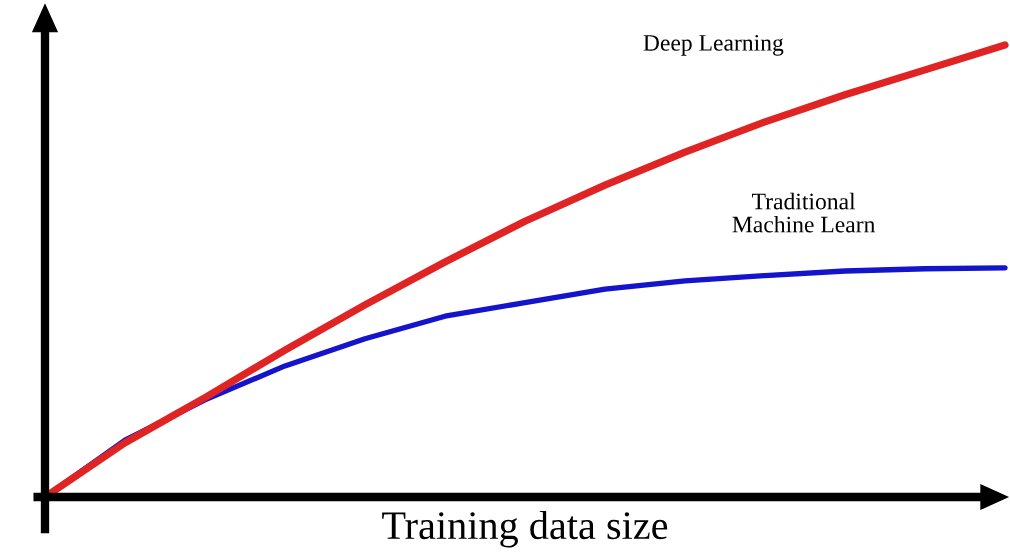  I want to click on x-axis-title: Training data size, so click(525, 529).